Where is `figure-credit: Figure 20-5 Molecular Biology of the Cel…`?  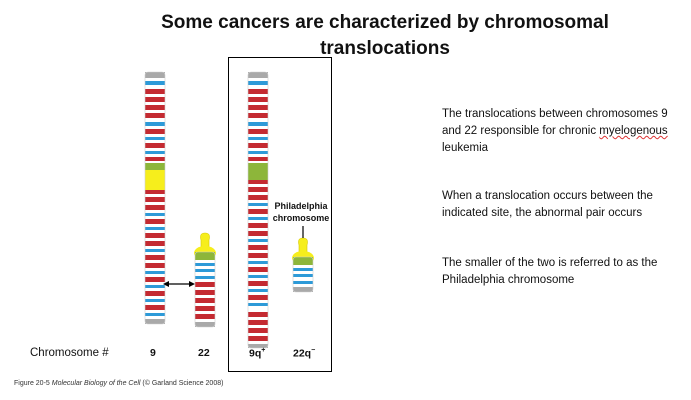
figure-credit: Figure 20-5 Molecular Biology of the Cel… is located at coordinates (119, 383).